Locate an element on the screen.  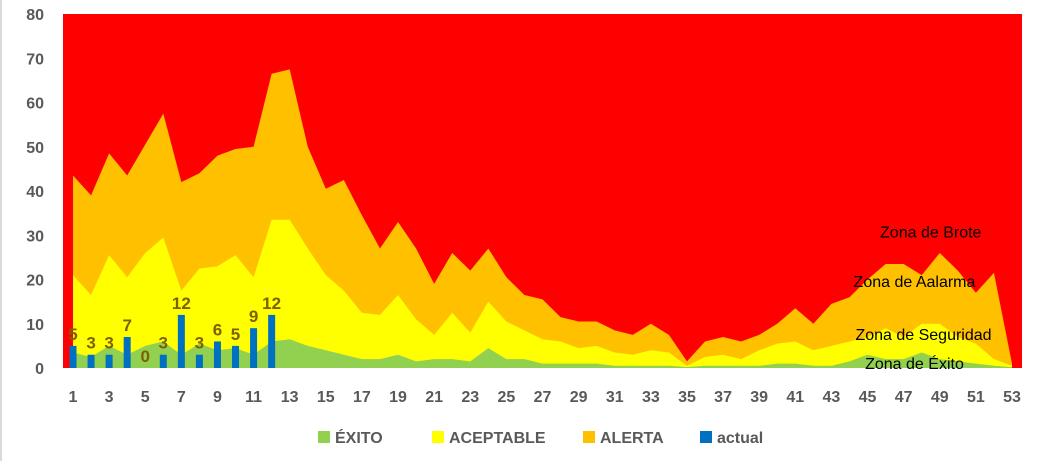
x-tick-label: 37 is located at coordinates (723, 397).